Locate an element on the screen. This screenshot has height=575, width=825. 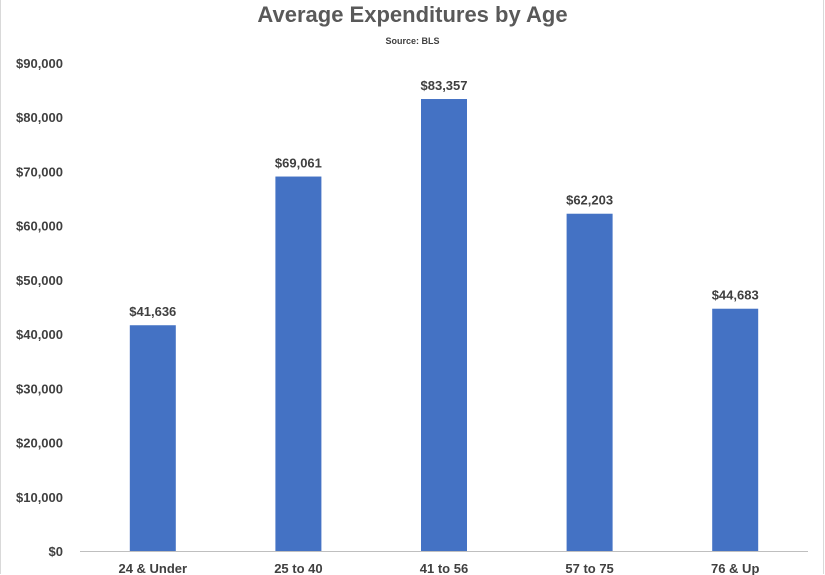
x-category-label: 25 to 40 is located at coordinates (298, 568).